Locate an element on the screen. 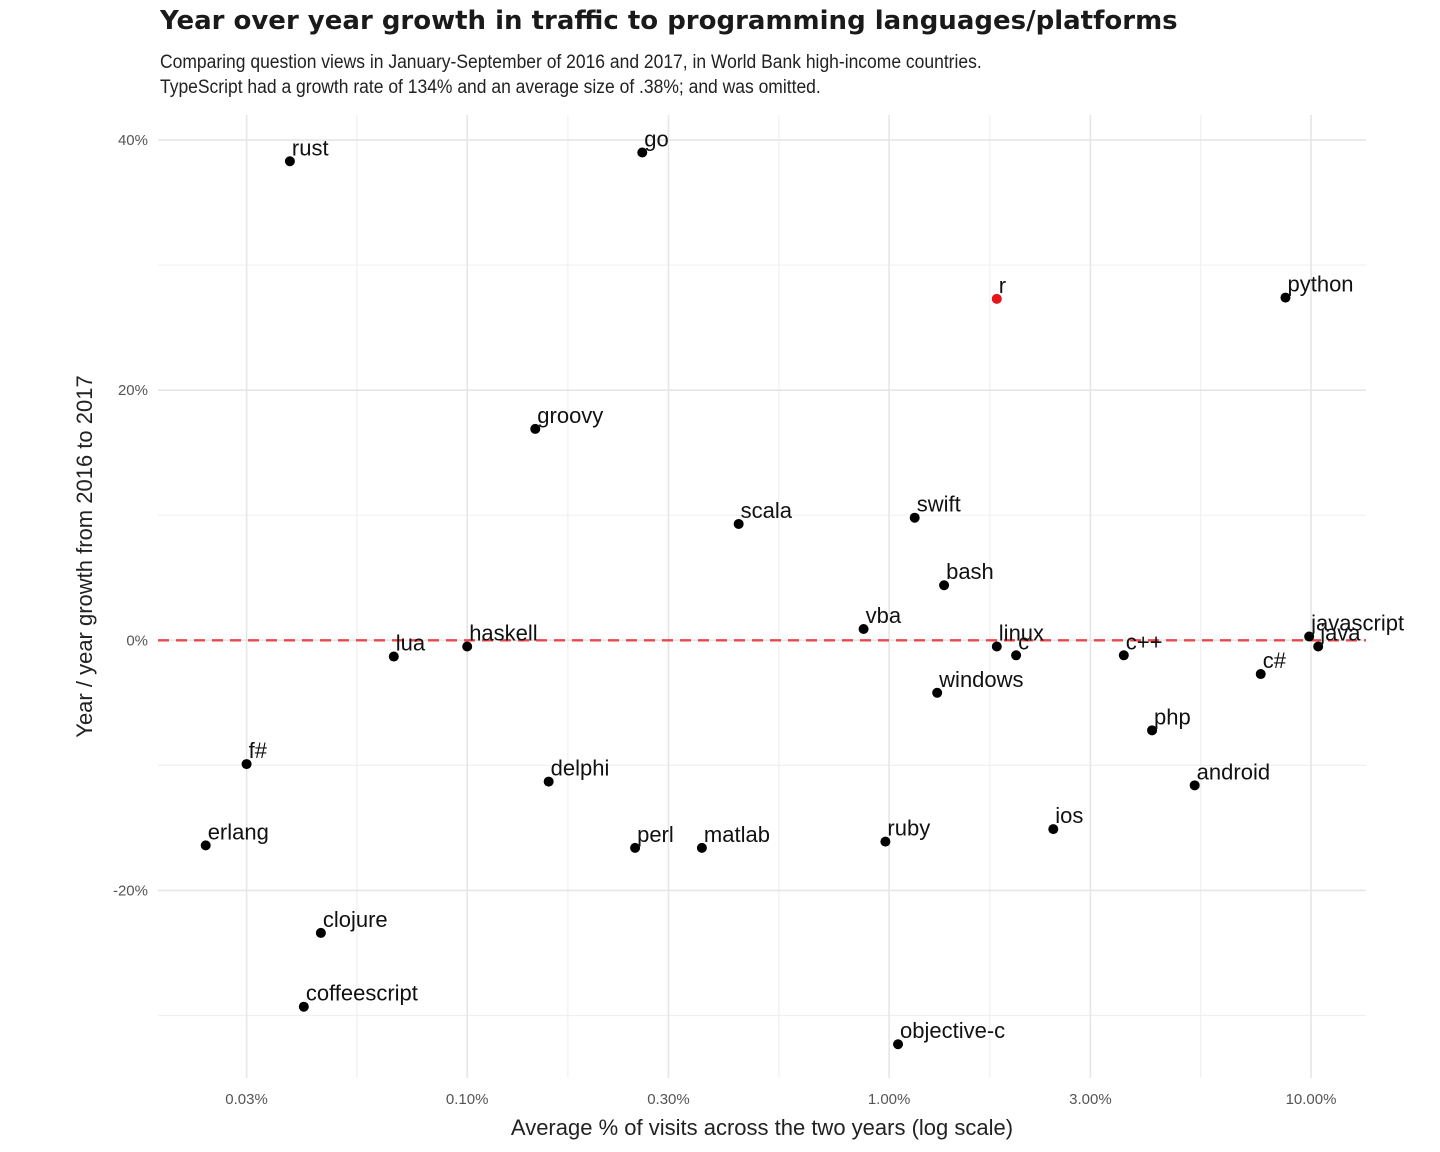 This screenshot has width=1440, height=1152. y-axis-title: Year / year growth from 2016 to 2017 is located at coordinates (84, 556).